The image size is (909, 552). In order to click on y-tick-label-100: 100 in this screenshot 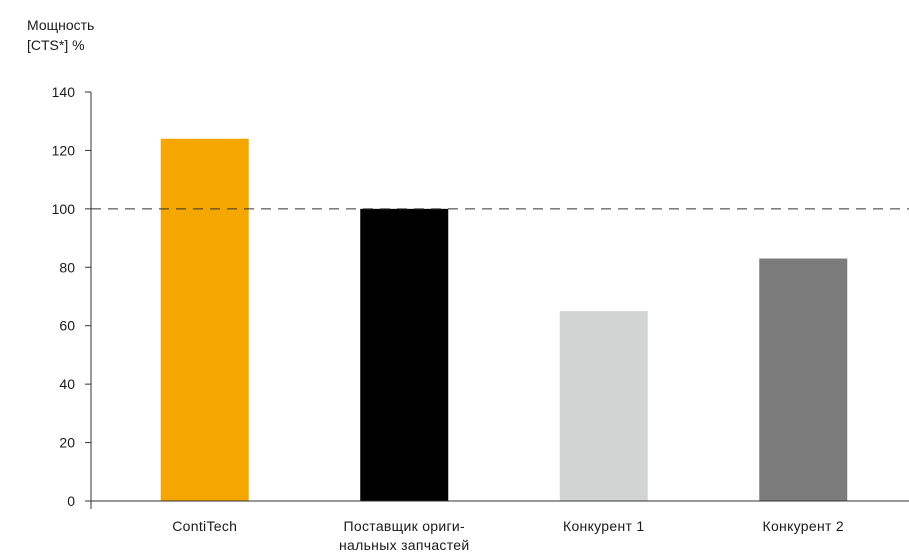, I will do `click(64, 209)`.